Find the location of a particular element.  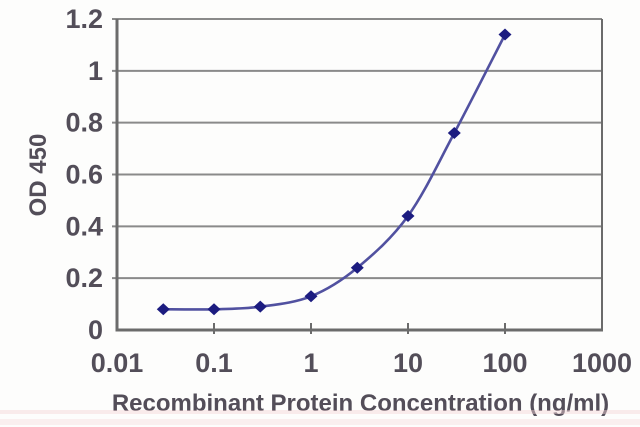

x-tick-label: 1000 is located at coordinates (602, 363).